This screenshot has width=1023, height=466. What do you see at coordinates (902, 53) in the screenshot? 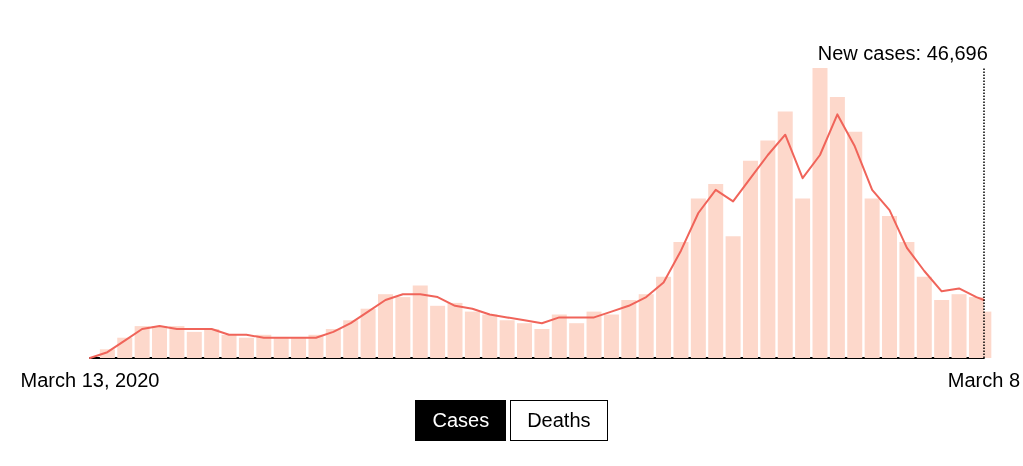
I see `ref-line-label: New cases: 46,696` at bounding box center [902, 53].